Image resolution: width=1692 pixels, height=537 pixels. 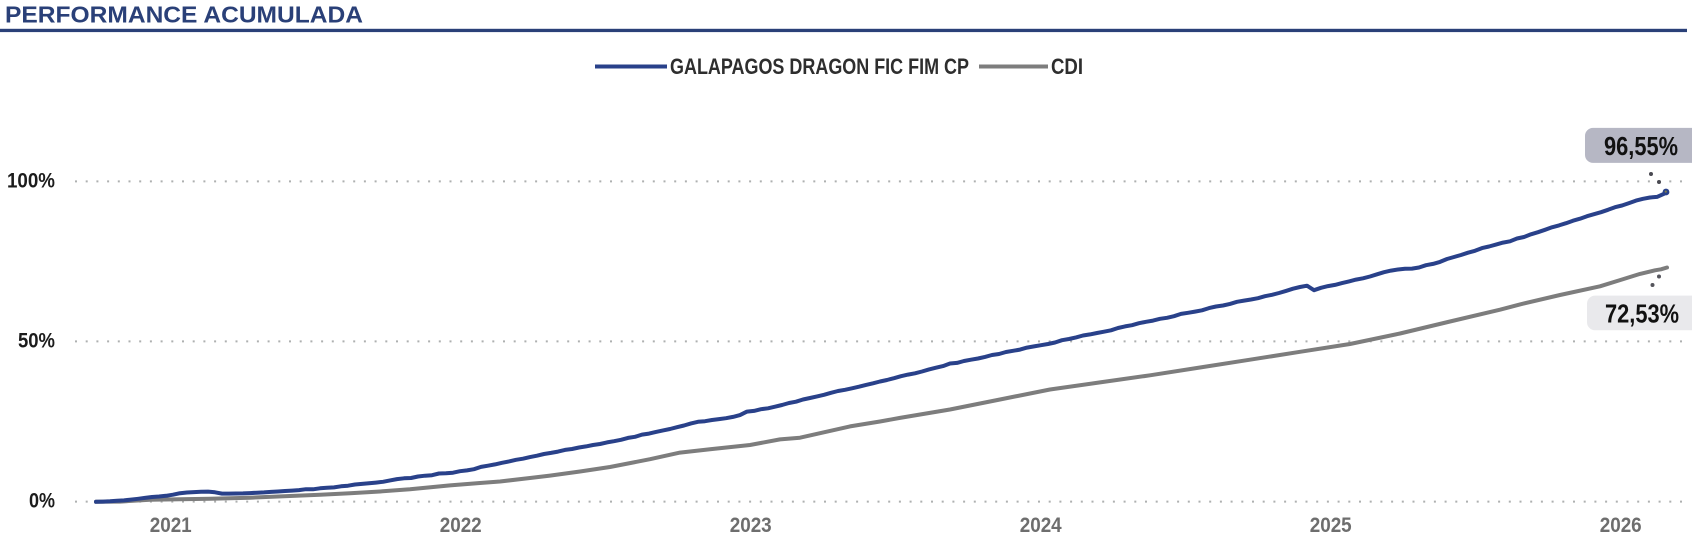 I want to click on svg-text: 2022, so click(x=461, y=525).